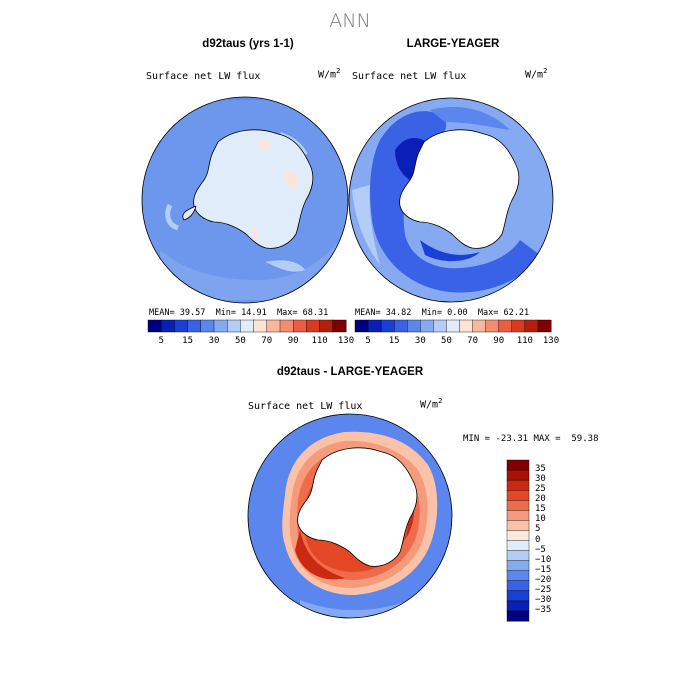  I want to click on colorbar-3-tick-label: 30, so click(540, 479).